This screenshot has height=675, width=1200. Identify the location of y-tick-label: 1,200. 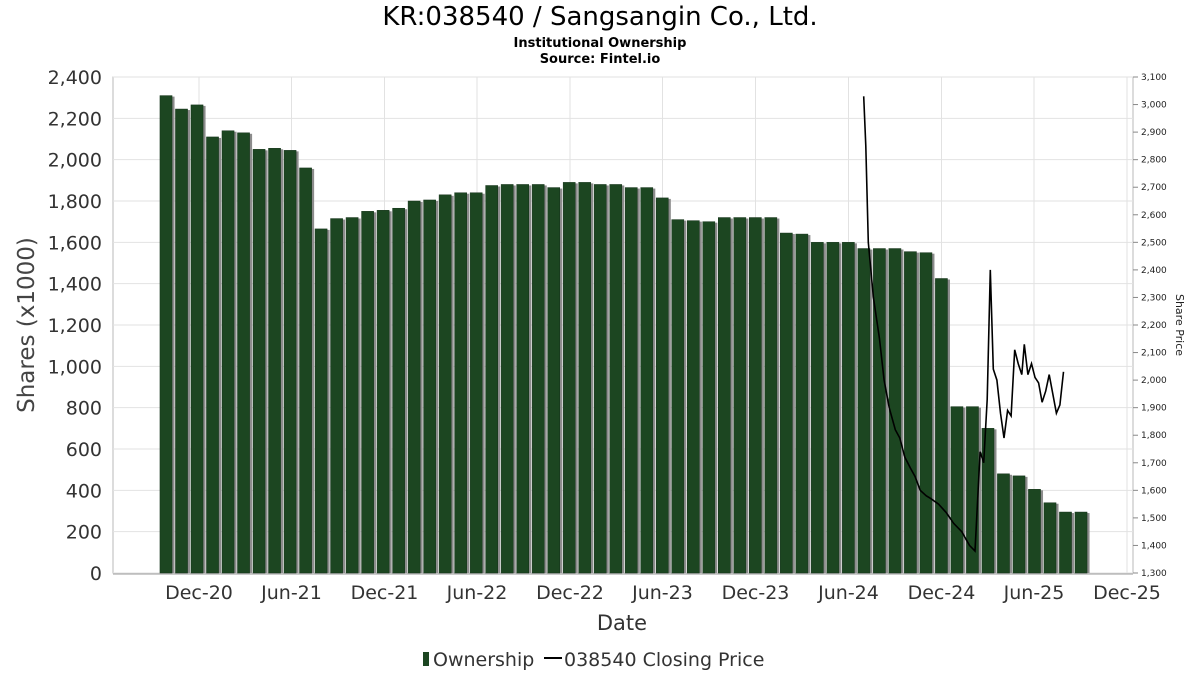
(75, 326).